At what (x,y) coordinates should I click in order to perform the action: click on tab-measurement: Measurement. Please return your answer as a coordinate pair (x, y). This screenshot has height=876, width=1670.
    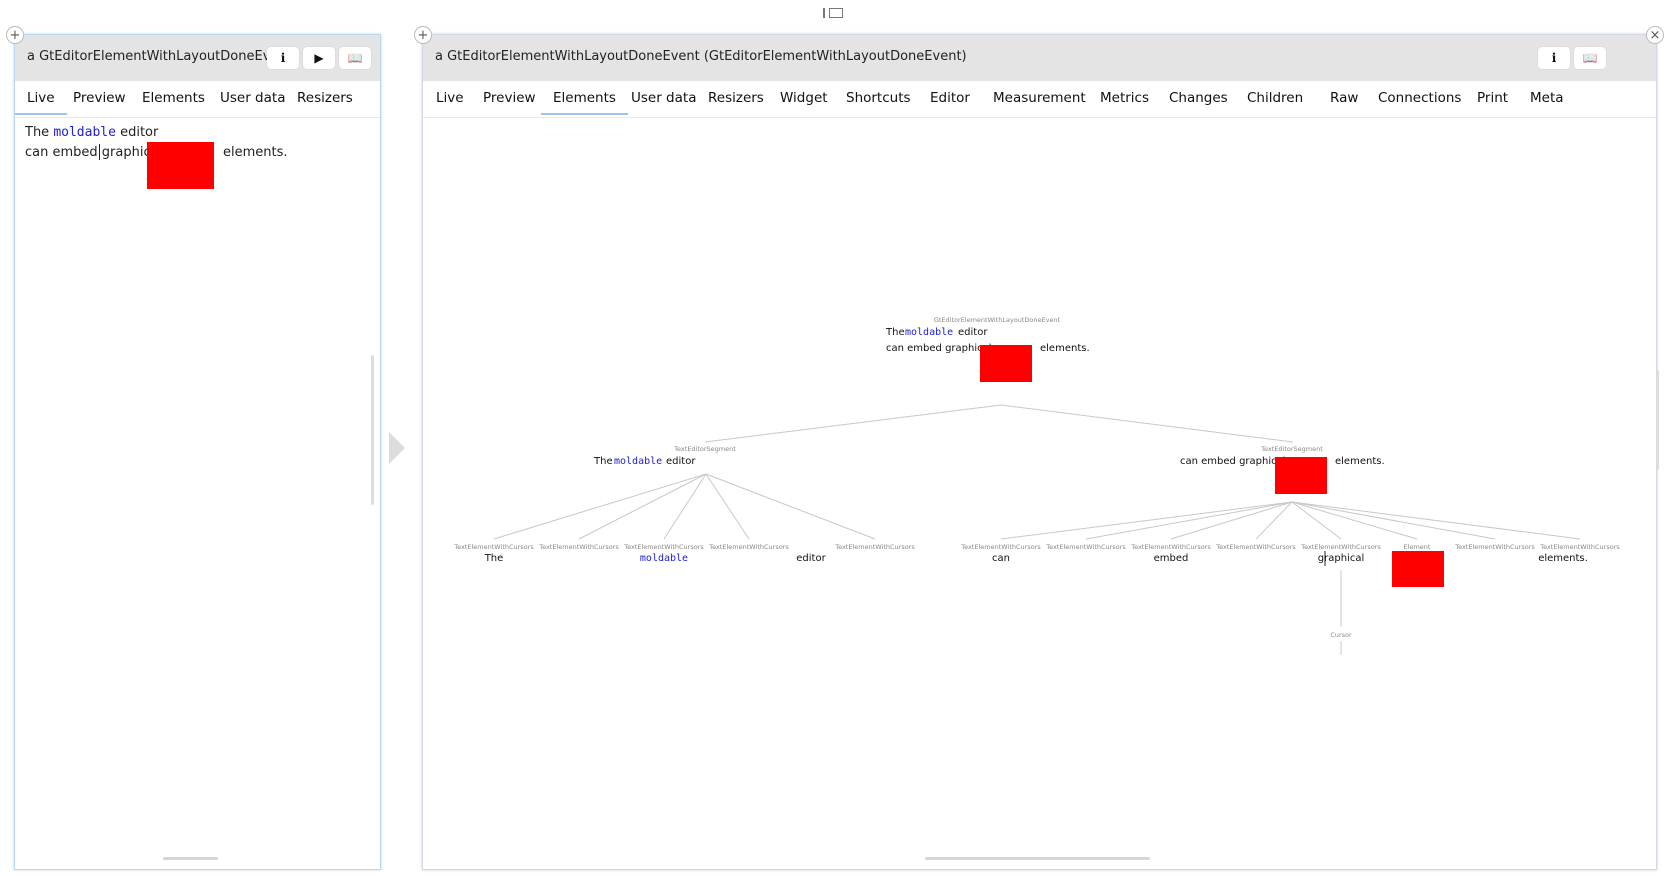
    Looking at the image, I should click on (1039, 98).